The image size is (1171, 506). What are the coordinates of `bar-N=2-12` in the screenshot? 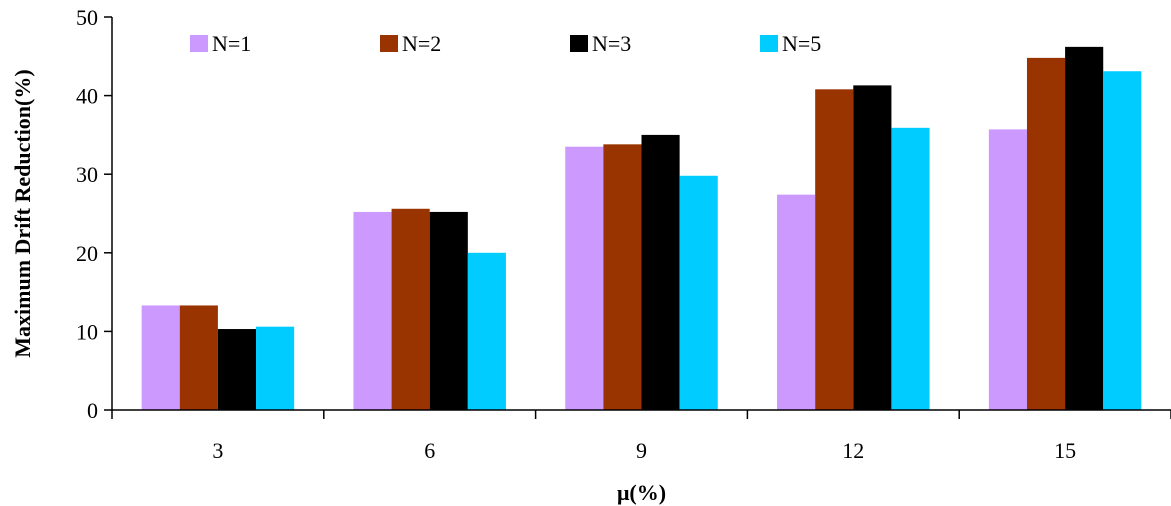 It's located at (834, 249).